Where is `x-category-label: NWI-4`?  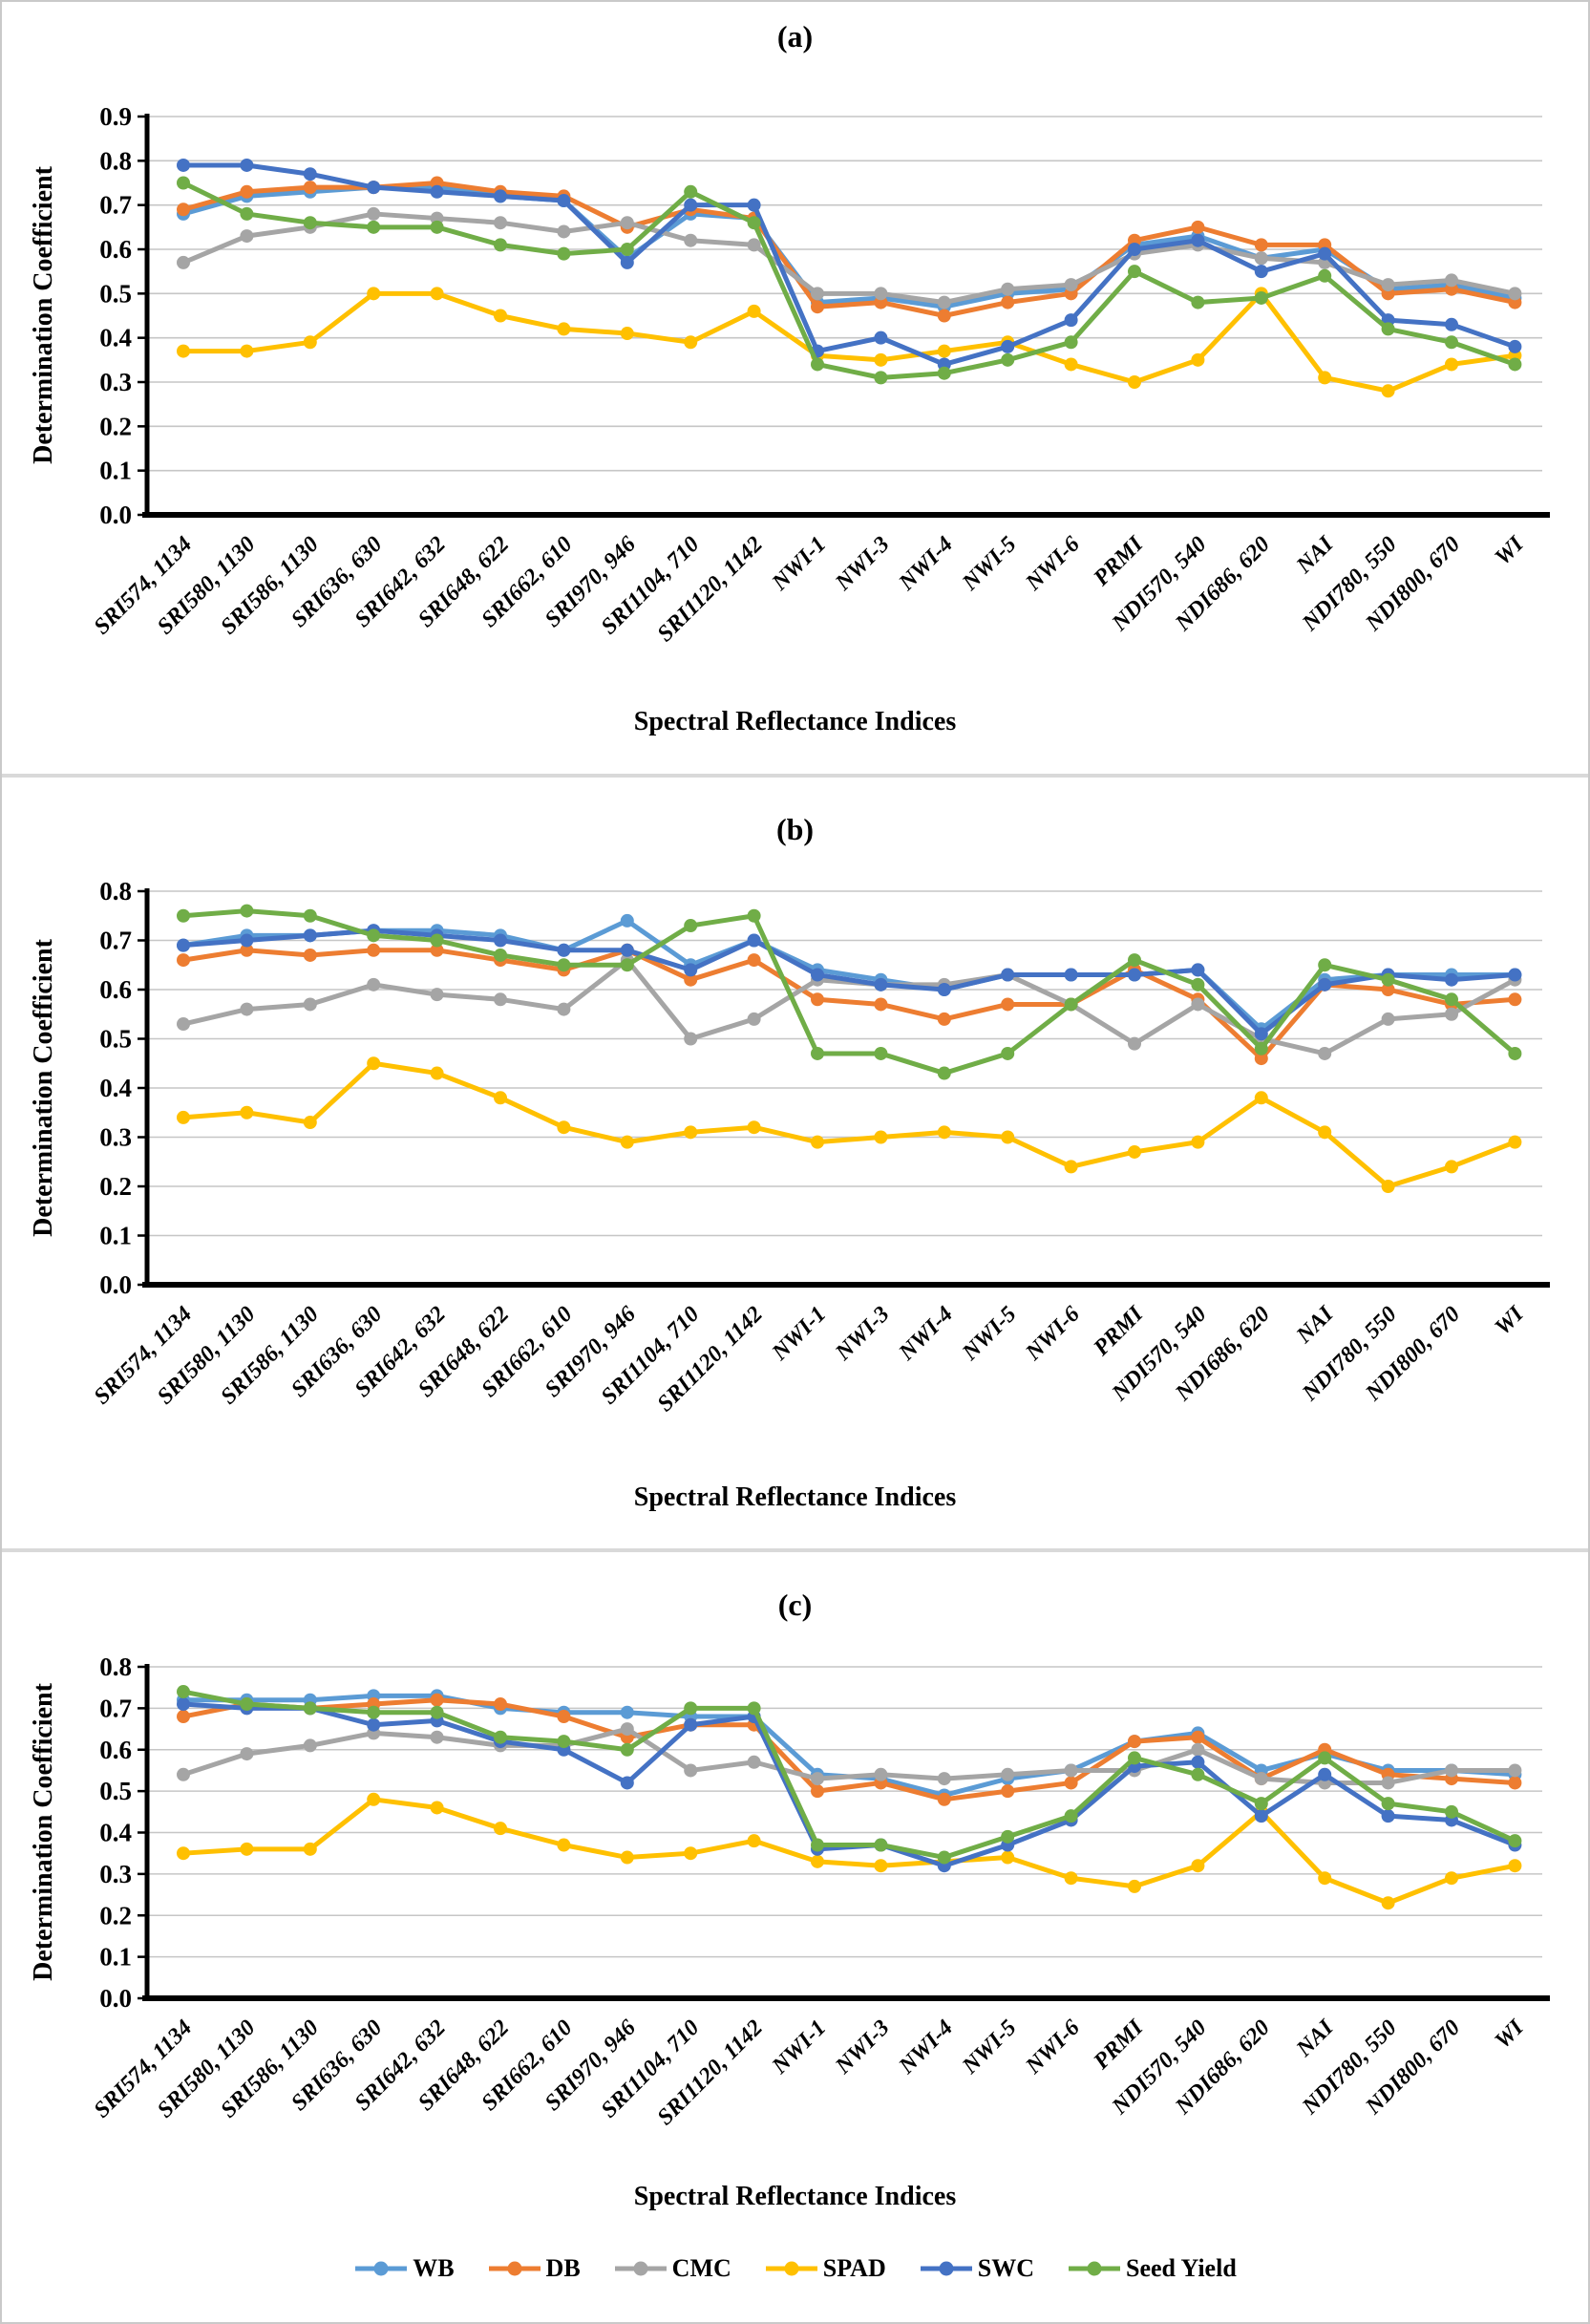
x-category-label: NWI-4 is located at coordinates (926, 1334).